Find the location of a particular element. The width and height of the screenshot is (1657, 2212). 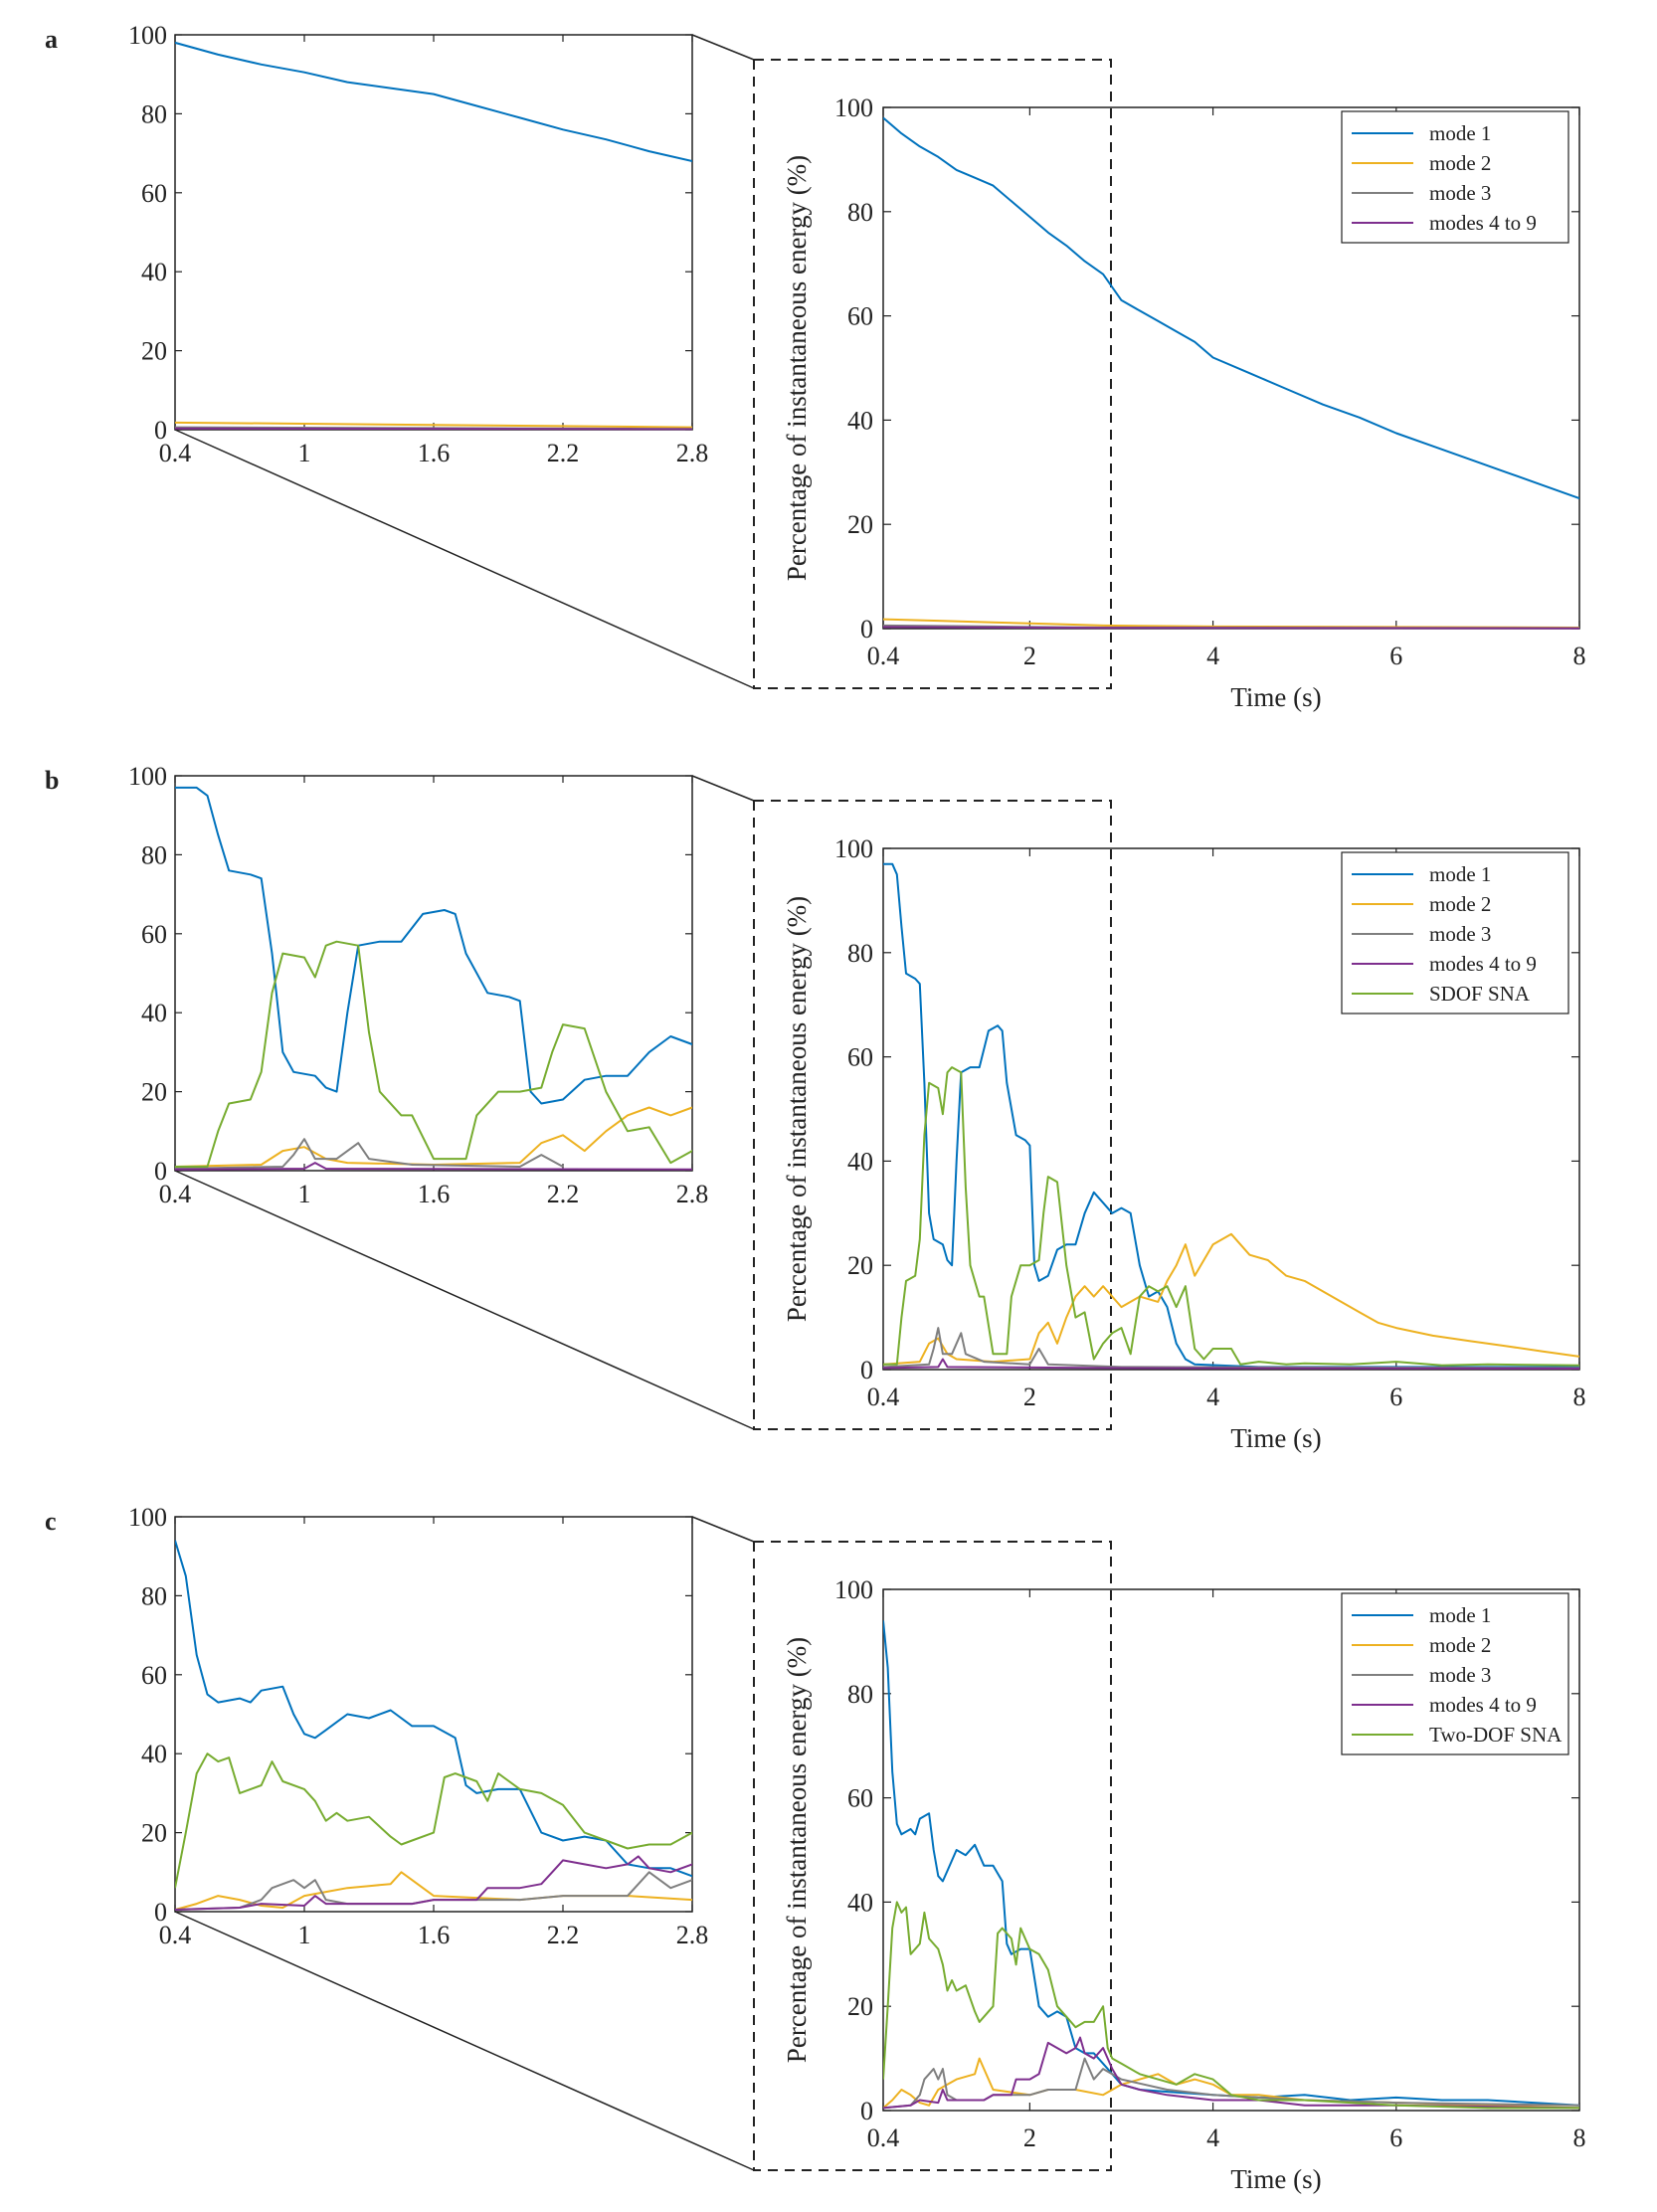

series-line-sdof-sna is located at coordinates (1231, 1216).